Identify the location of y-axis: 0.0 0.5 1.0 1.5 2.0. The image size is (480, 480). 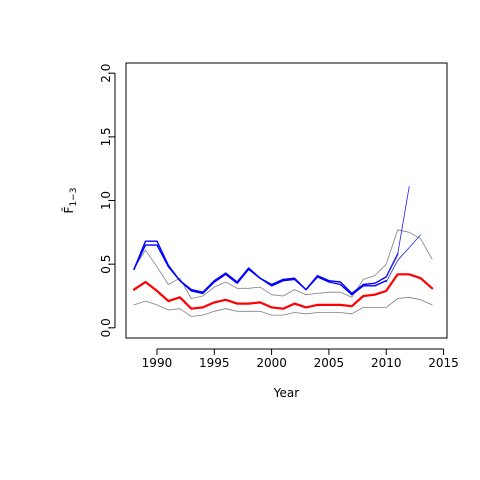
(107, 200).